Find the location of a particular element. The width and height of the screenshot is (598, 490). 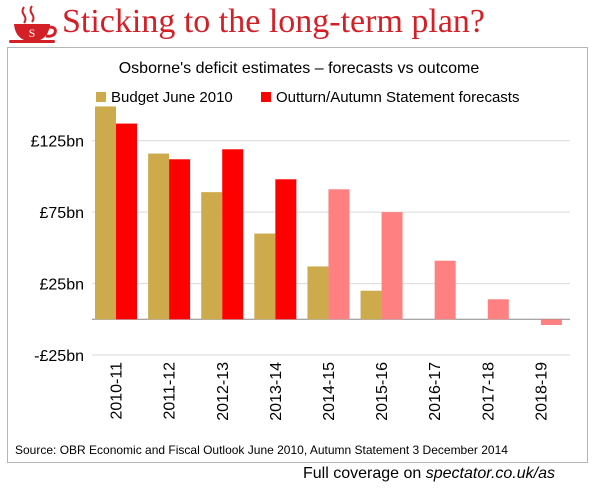

logo-letter: S is located at coordinates (32, 33).